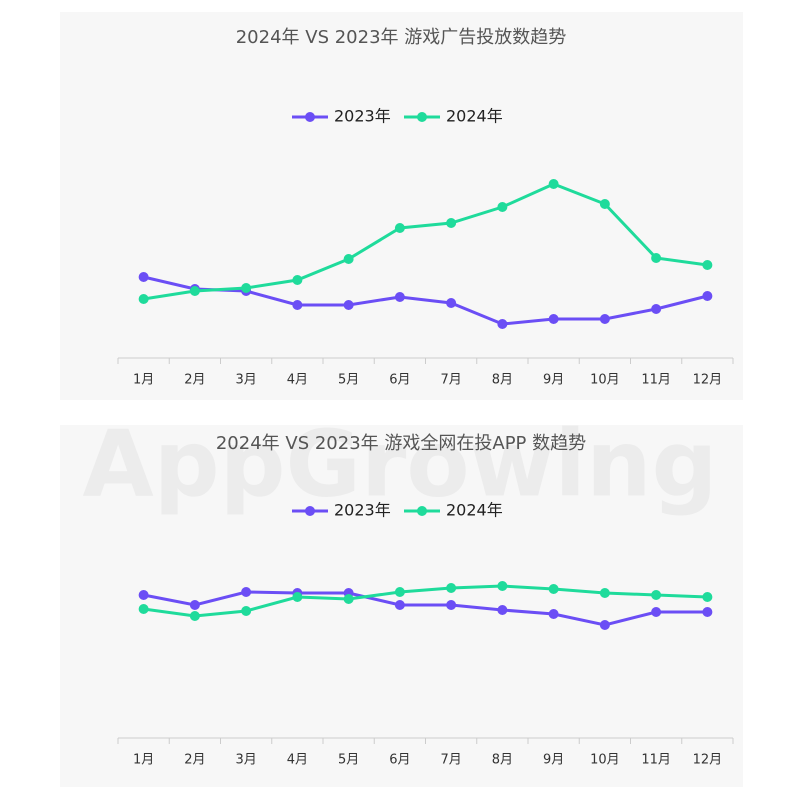  I want to click on chart-title: 2024年 VS 2023年 游戏广告投放数趋势, so click(401, 37).